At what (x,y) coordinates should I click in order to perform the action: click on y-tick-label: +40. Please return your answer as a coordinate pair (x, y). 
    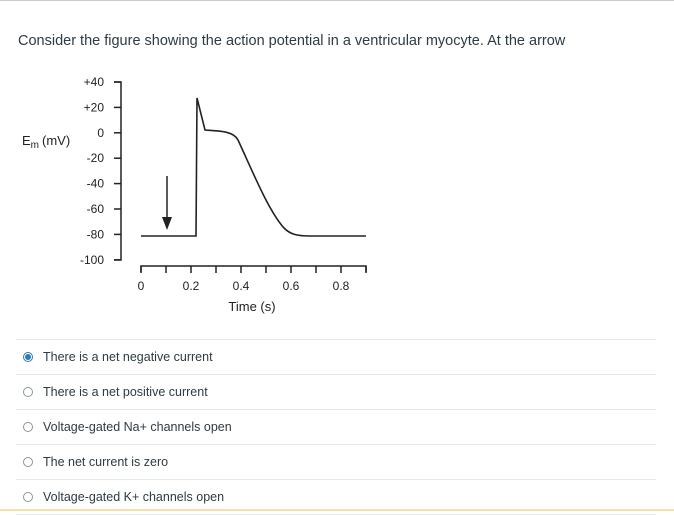
    Looking at the image, I should click on (94, 82).